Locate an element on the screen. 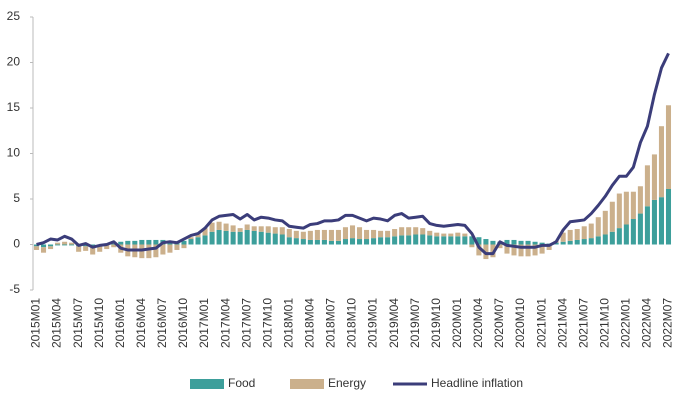 The width and height of the screenshot is (700, 413). x-tick-label: 2016M10 is located at coordinates (183, 323).